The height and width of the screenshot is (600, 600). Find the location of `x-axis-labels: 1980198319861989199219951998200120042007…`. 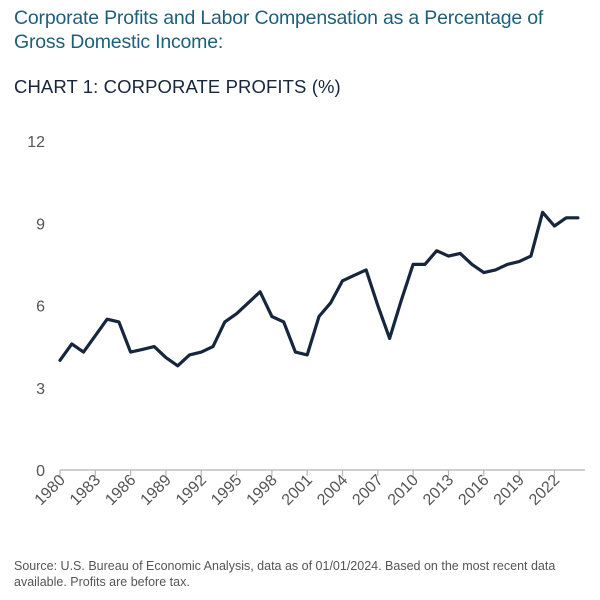

x-axis-labels: 1980198319861989199219951998200120042007… is located at coordinates (298, 490).